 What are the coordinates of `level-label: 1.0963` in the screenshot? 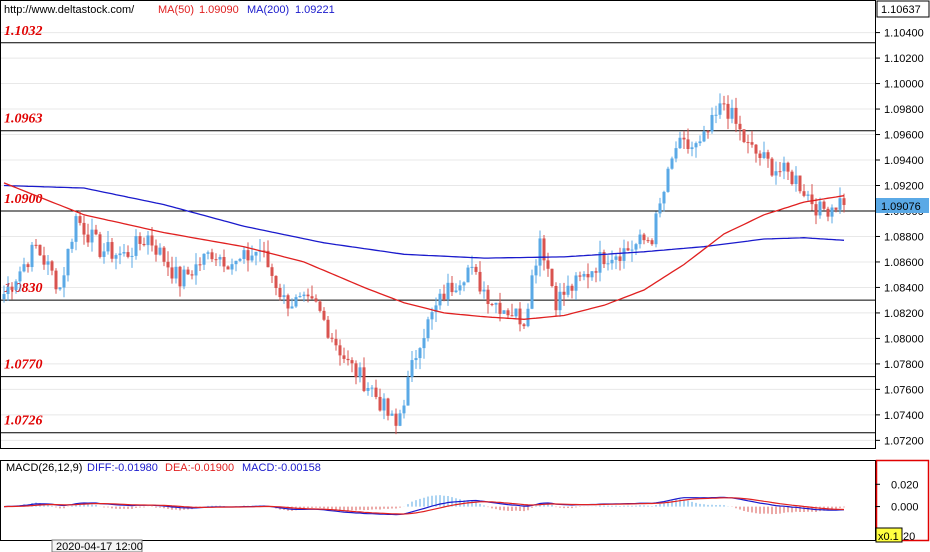 It's located at (23, 119).